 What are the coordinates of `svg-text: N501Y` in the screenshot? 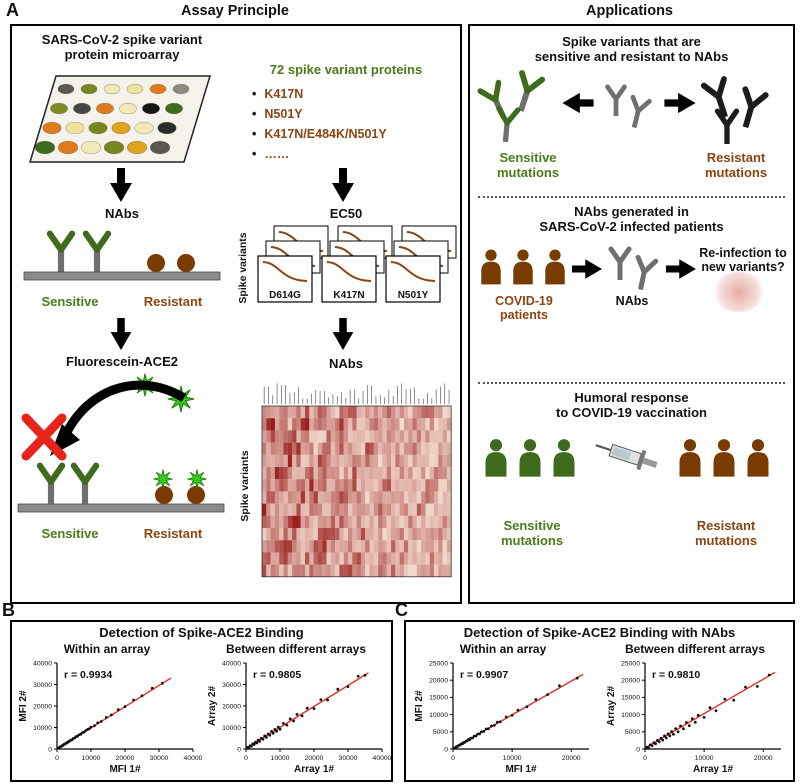 It's located at (413, 295).